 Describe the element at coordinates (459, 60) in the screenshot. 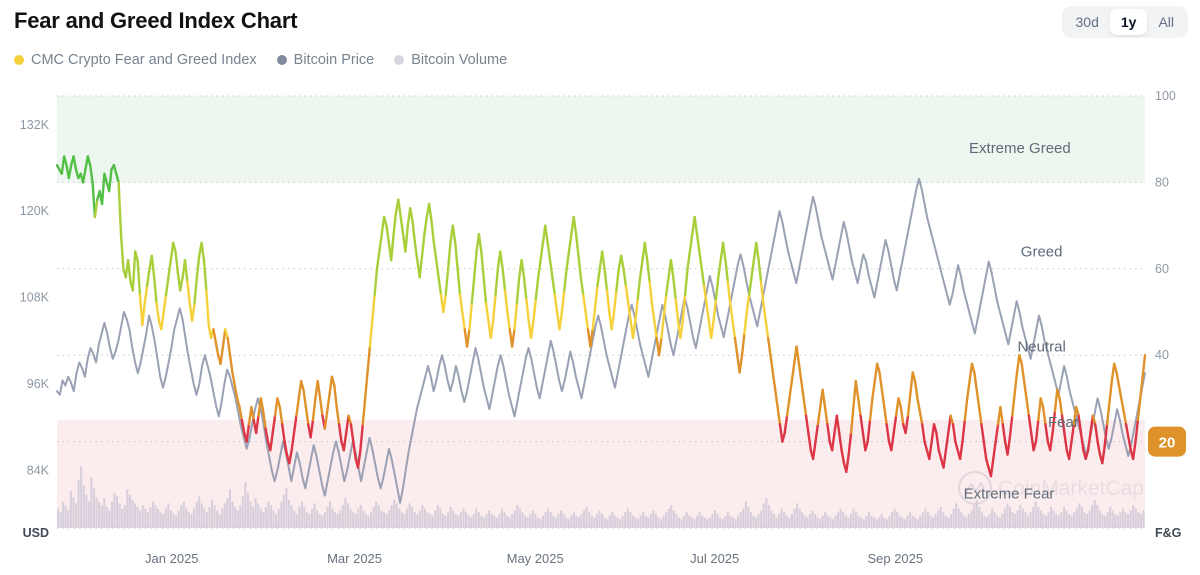

I see `legend-label-bitcoin-volume: Bitcoin Volume` at that location.